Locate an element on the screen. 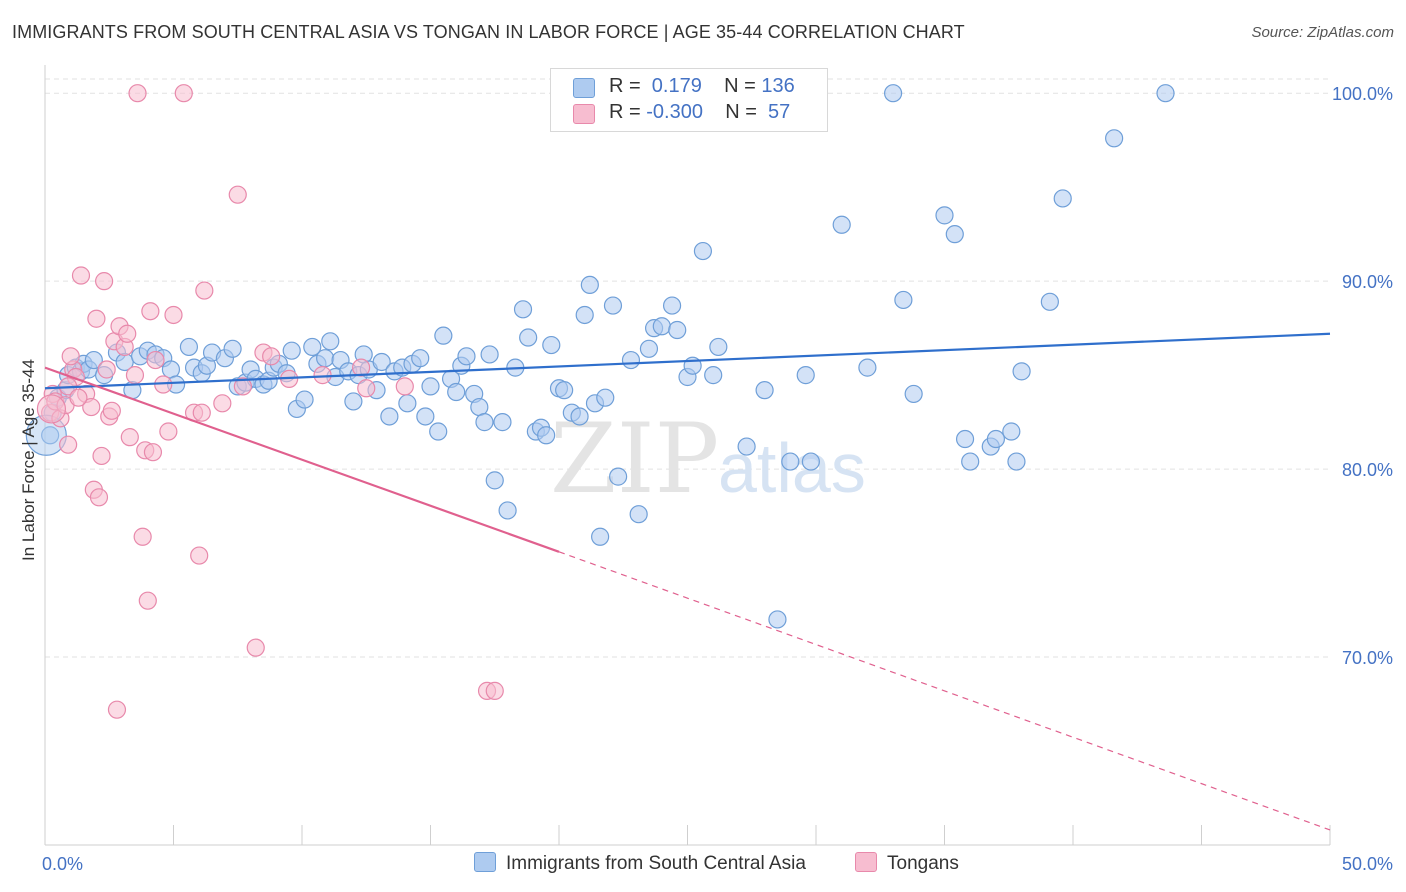  bottom-legend-swatch-blue is located at coordinates (485, 862).